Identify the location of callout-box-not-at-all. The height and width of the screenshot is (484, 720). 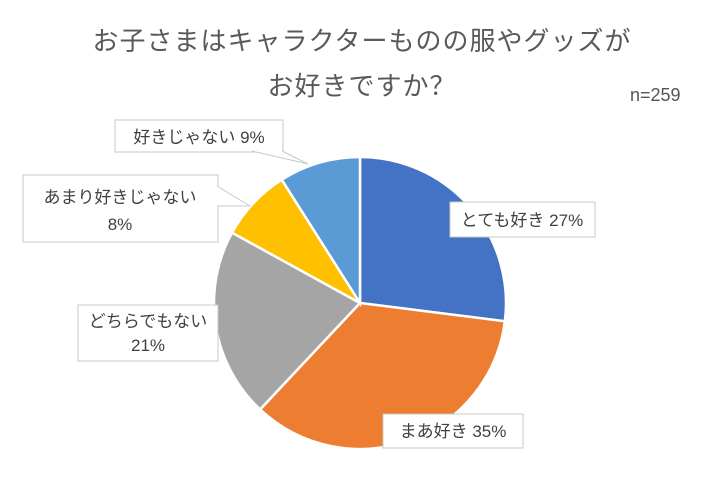
(199, 136).